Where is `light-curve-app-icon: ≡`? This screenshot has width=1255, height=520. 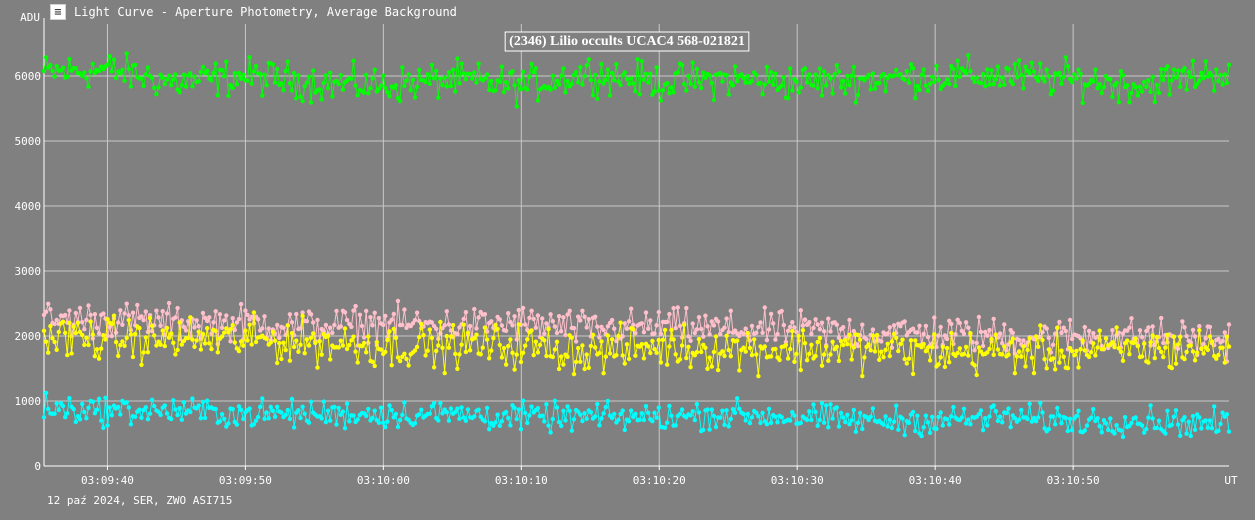 light-curve-app-icon: ≡ is located at coordinates (58, 12).